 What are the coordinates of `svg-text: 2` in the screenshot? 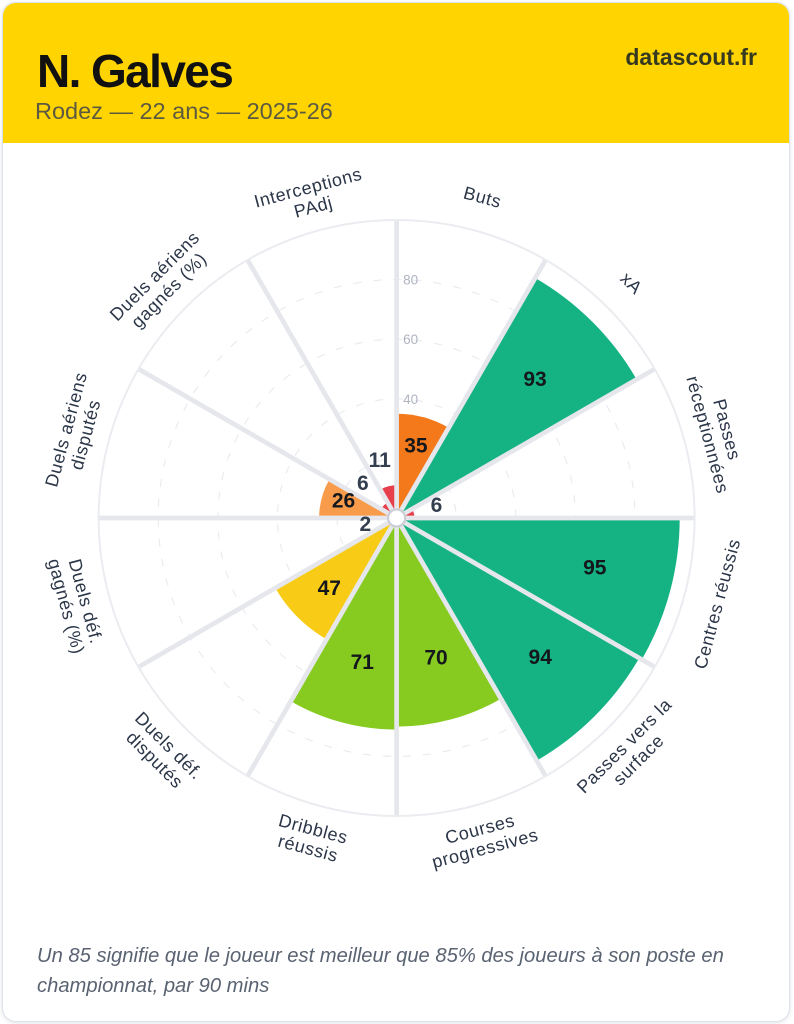 It's located at (366, 524).